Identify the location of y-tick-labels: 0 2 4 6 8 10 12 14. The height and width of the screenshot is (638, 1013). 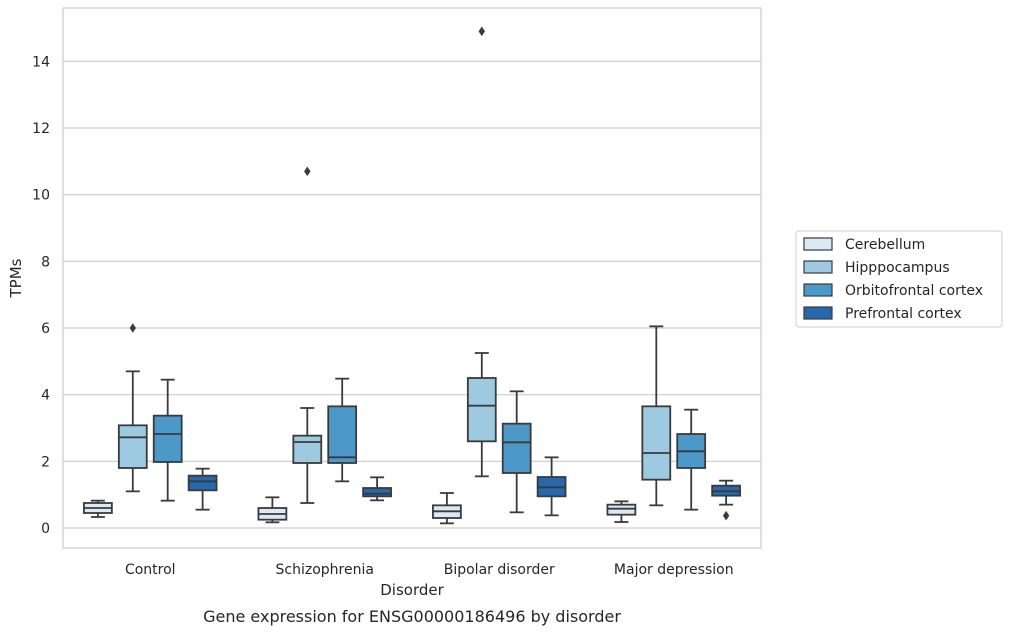
(41, 295).